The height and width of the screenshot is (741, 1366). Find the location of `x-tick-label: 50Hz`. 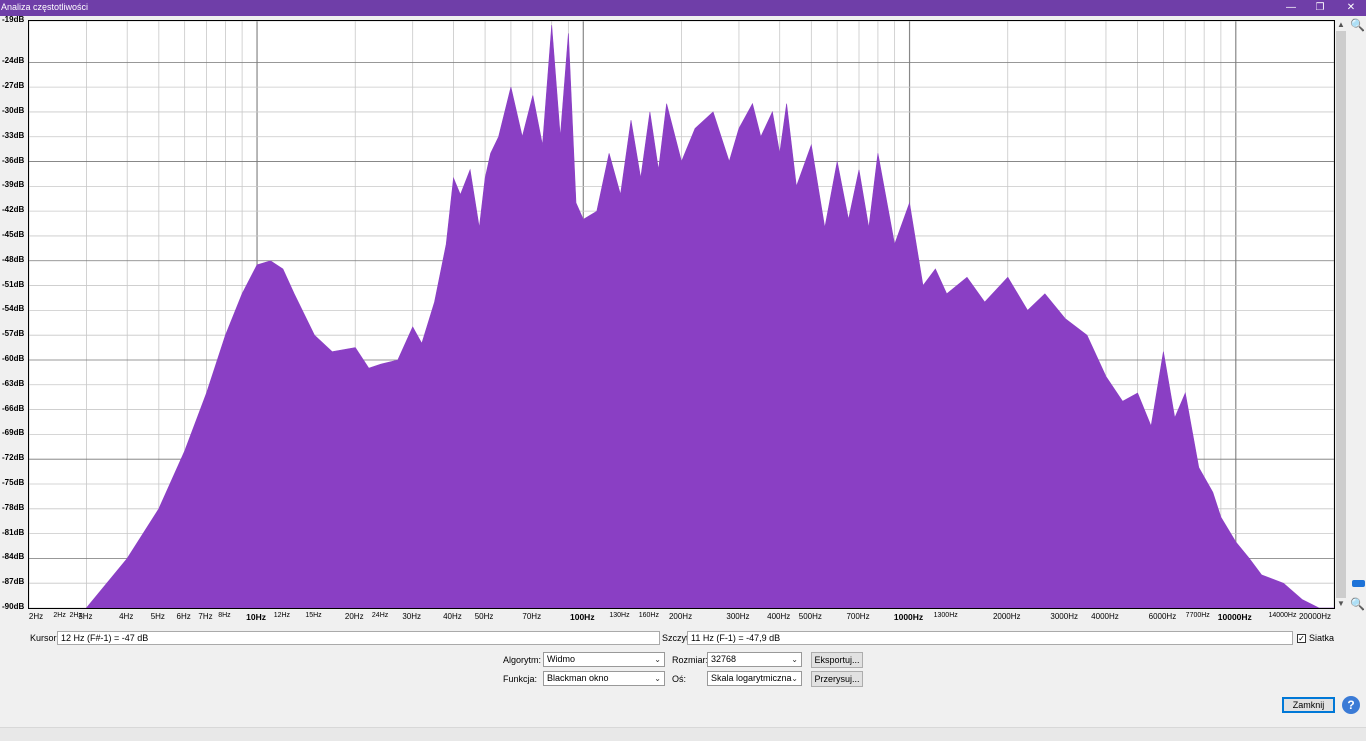

x-tick-label: 50Hz is located at coordinates (484, 616).